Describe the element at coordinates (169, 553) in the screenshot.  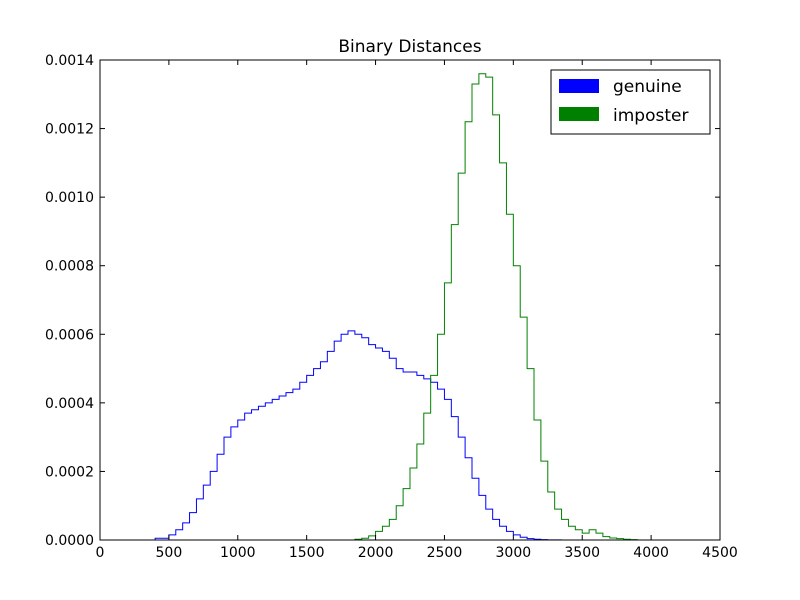
I see `x-tick-label: 500` at that location.